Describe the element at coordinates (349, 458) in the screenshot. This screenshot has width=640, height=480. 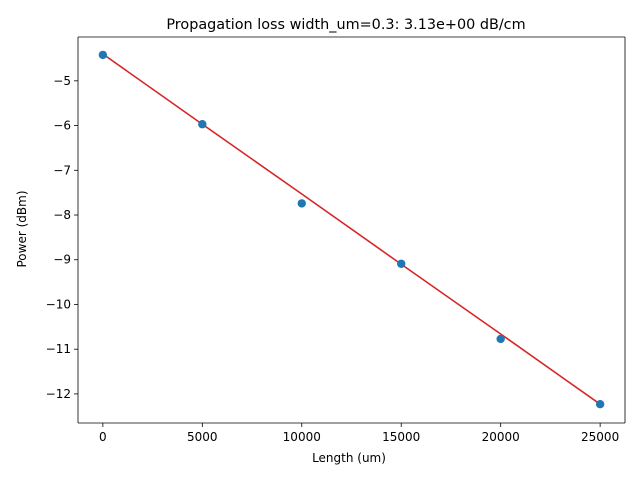
I see `x-axis-label: Length (um)` at that location.